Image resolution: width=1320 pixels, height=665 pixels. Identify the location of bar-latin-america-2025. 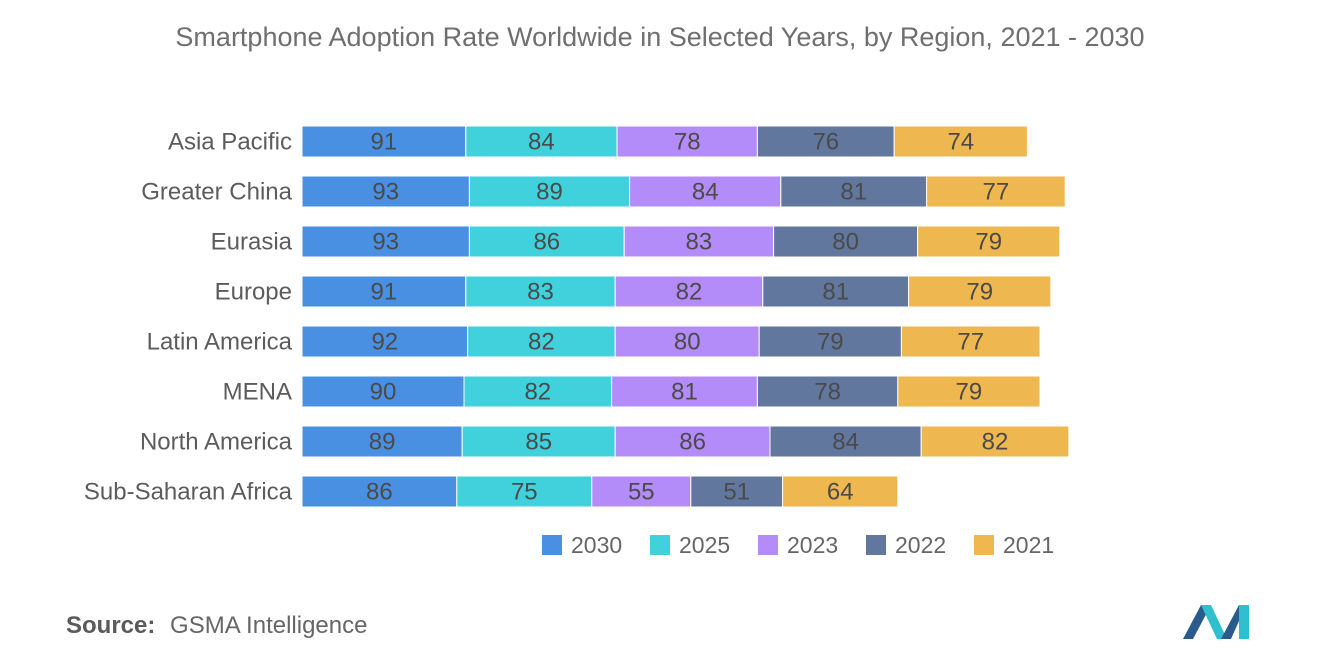
(541, 341).